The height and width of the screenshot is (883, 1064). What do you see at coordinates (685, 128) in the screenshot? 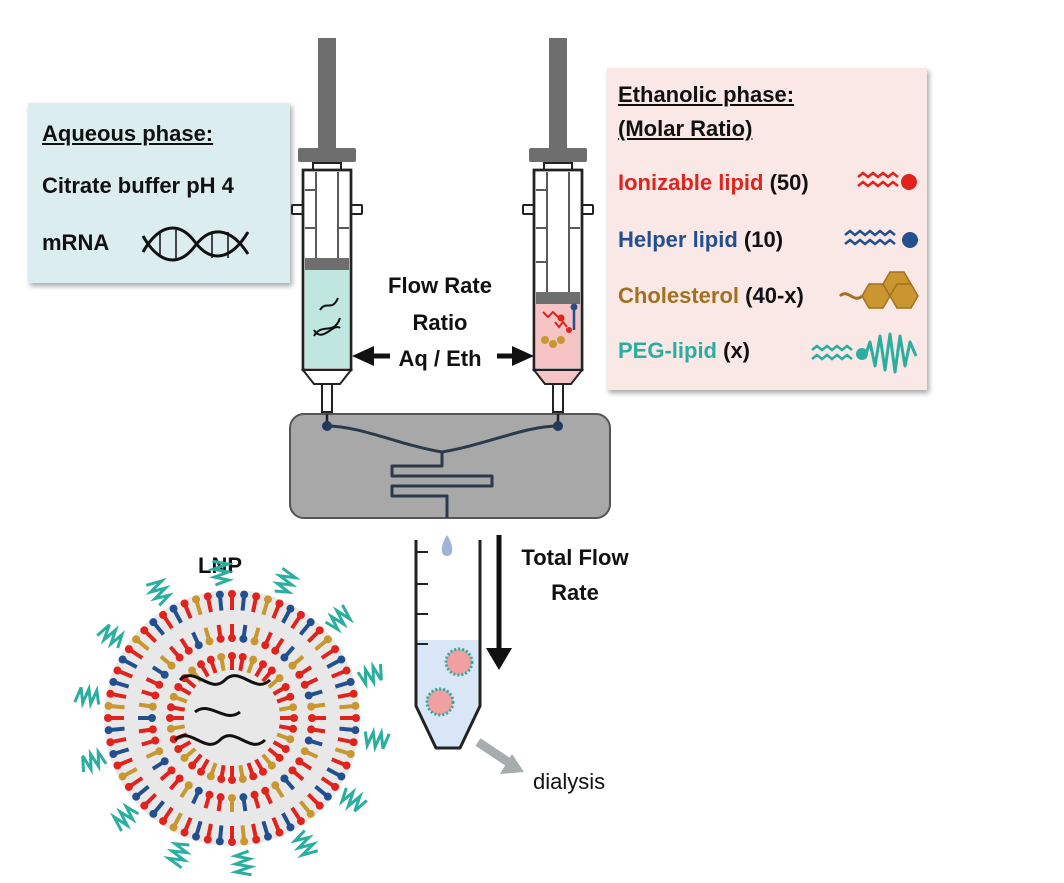
I see `molar-ratio-subtitle: (Molar Ratio)` at bounding box center [685, 128].